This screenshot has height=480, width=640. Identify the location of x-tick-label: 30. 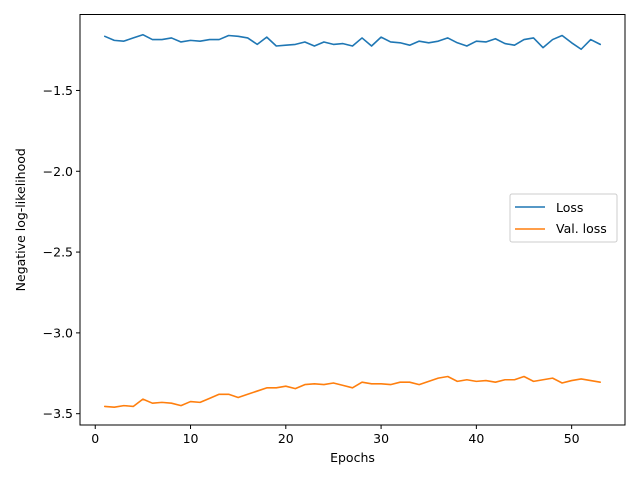
(381, 438).